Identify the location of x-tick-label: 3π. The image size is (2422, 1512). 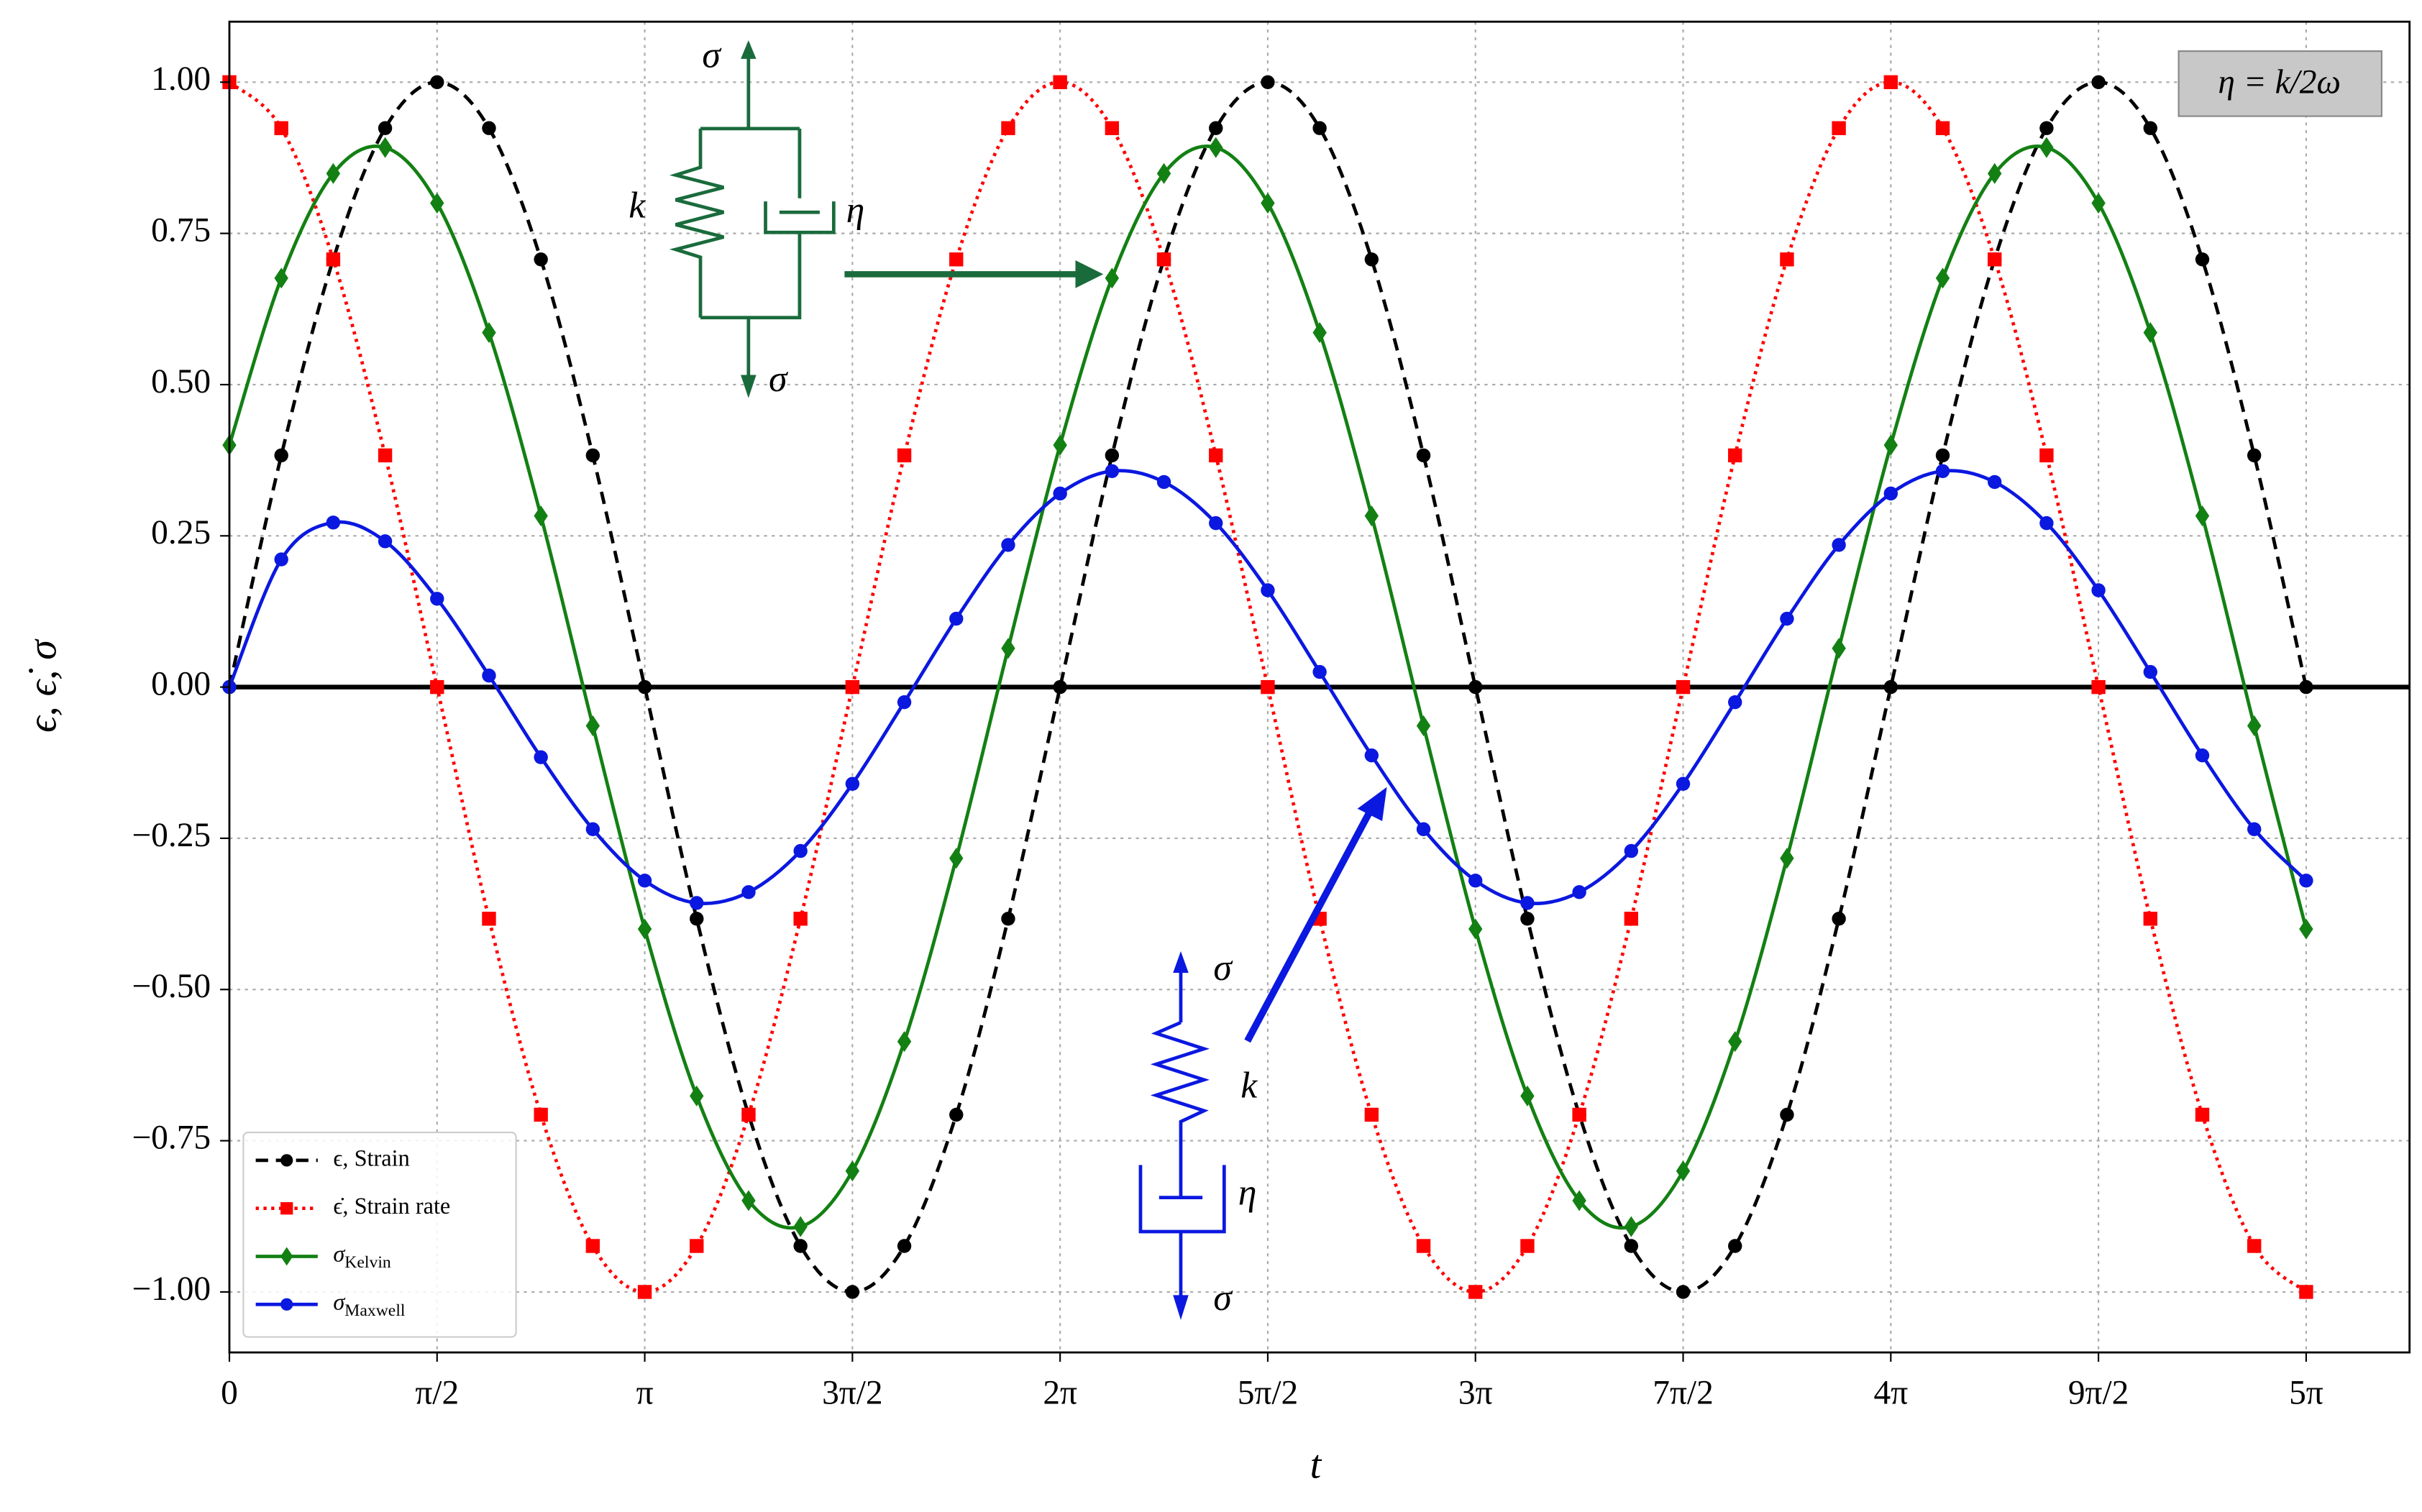
(1476, 1392).